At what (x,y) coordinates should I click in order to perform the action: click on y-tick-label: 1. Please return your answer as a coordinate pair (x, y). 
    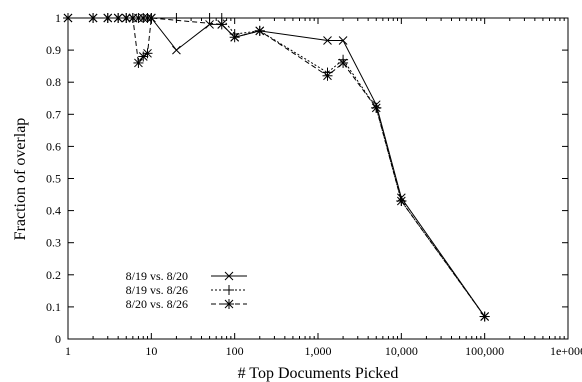
    Looking at the image, I should click on (58, 18).